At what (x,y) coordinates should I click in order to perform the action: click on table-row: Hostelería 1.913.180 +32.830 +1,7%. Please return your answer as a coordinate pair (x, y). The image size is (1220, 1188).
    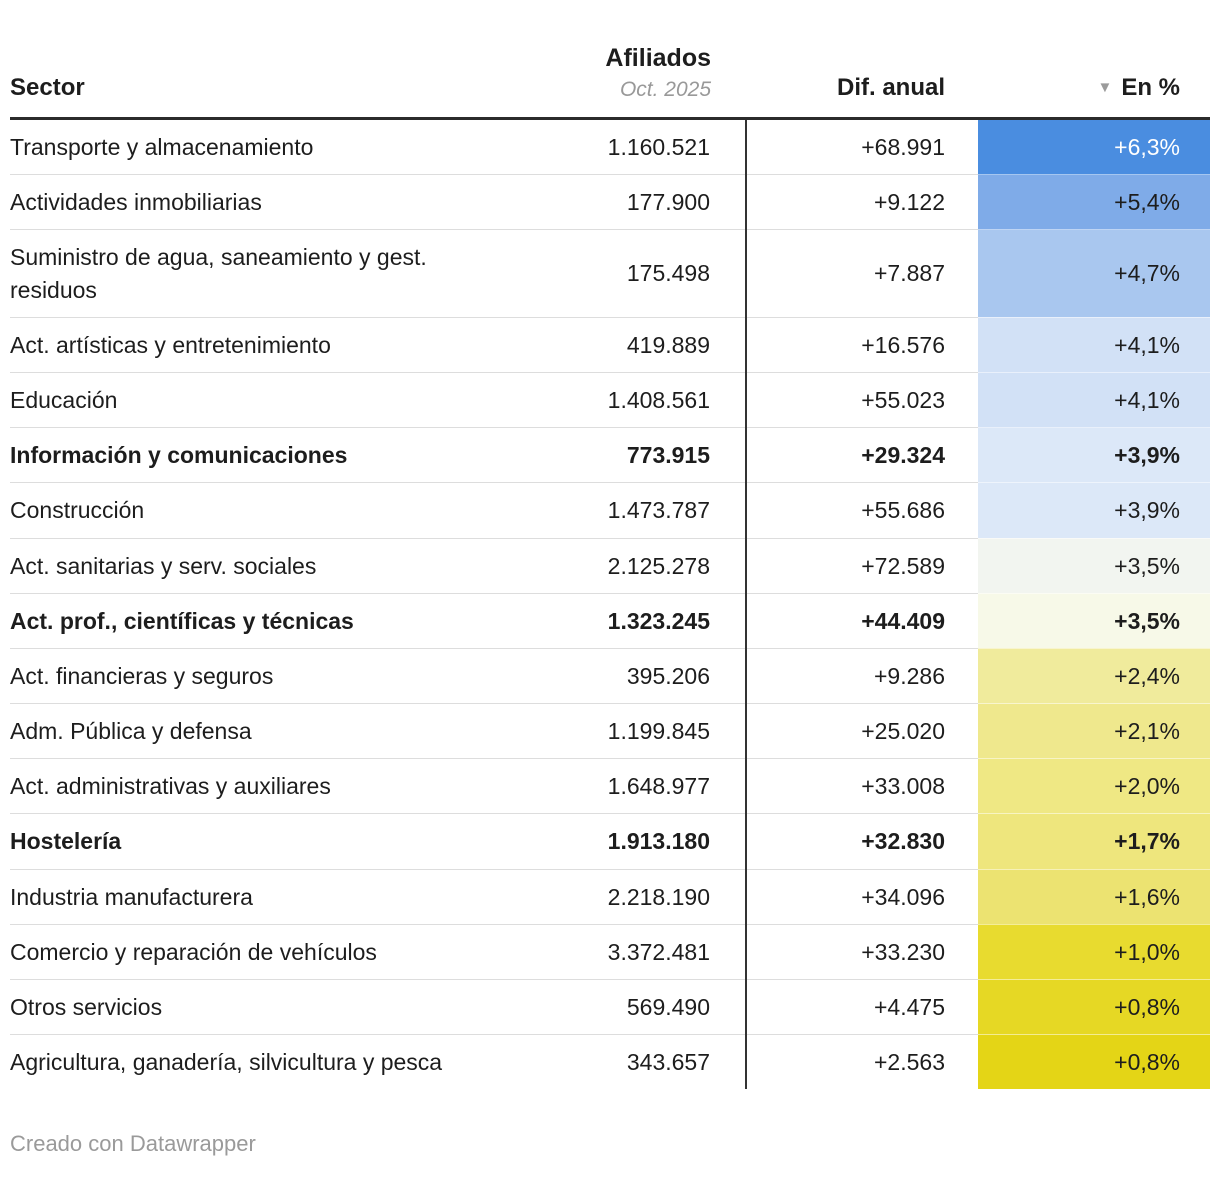
    Looking at the image, I should click on (610, 841).